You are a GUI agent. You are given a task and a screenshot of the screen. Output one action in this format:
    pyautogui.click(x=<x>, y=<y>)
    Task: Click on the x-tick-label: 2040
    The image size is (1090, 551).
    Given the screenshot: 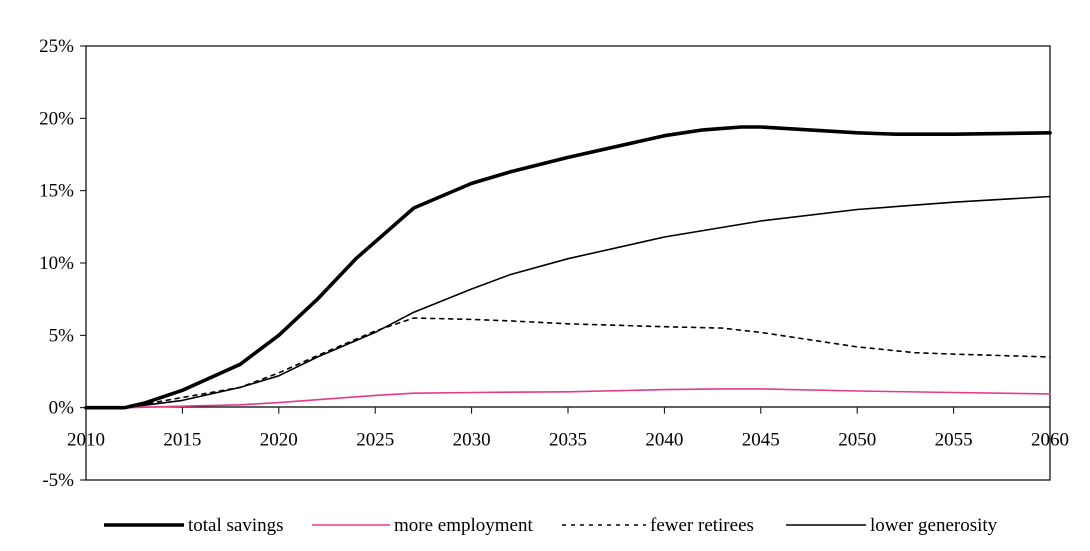 What is the action you would take?
    pyautogui.click(x=664, y=440)
    